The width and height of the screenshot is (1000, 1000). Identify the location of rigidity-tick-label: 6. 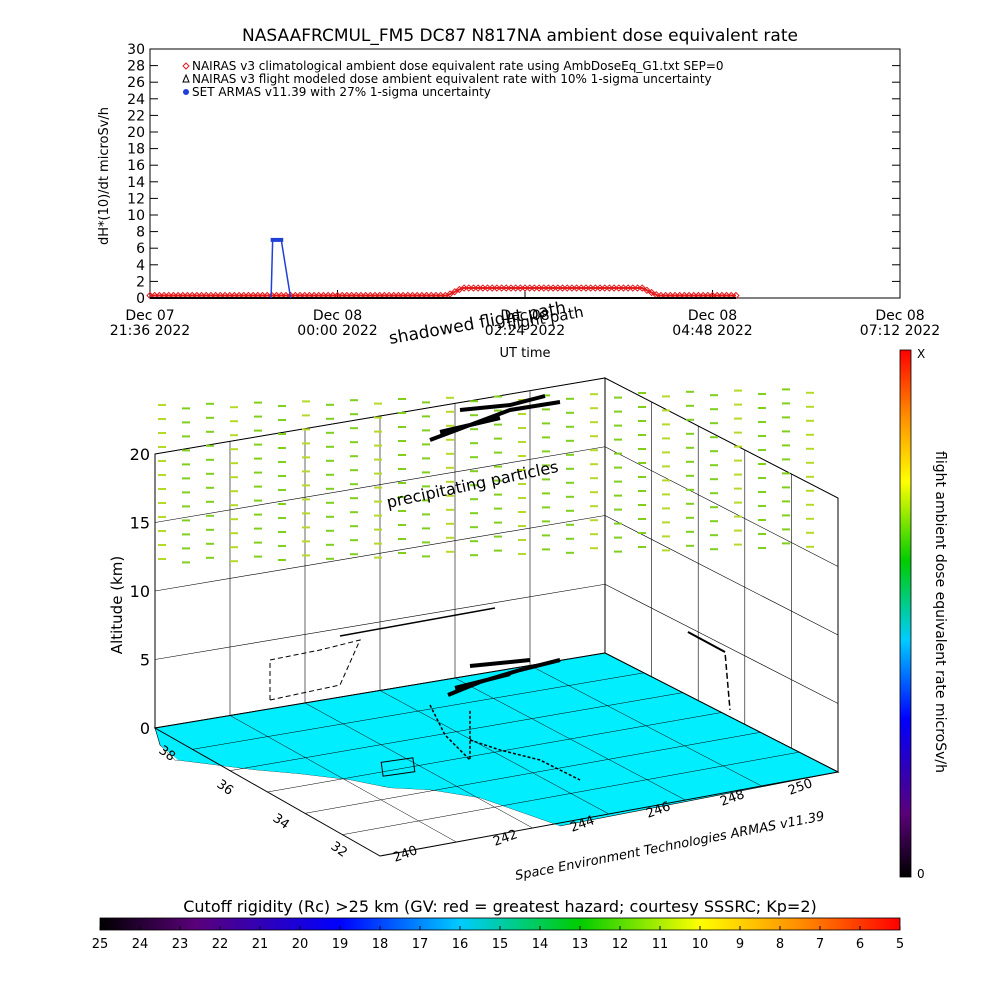
(860, 944).